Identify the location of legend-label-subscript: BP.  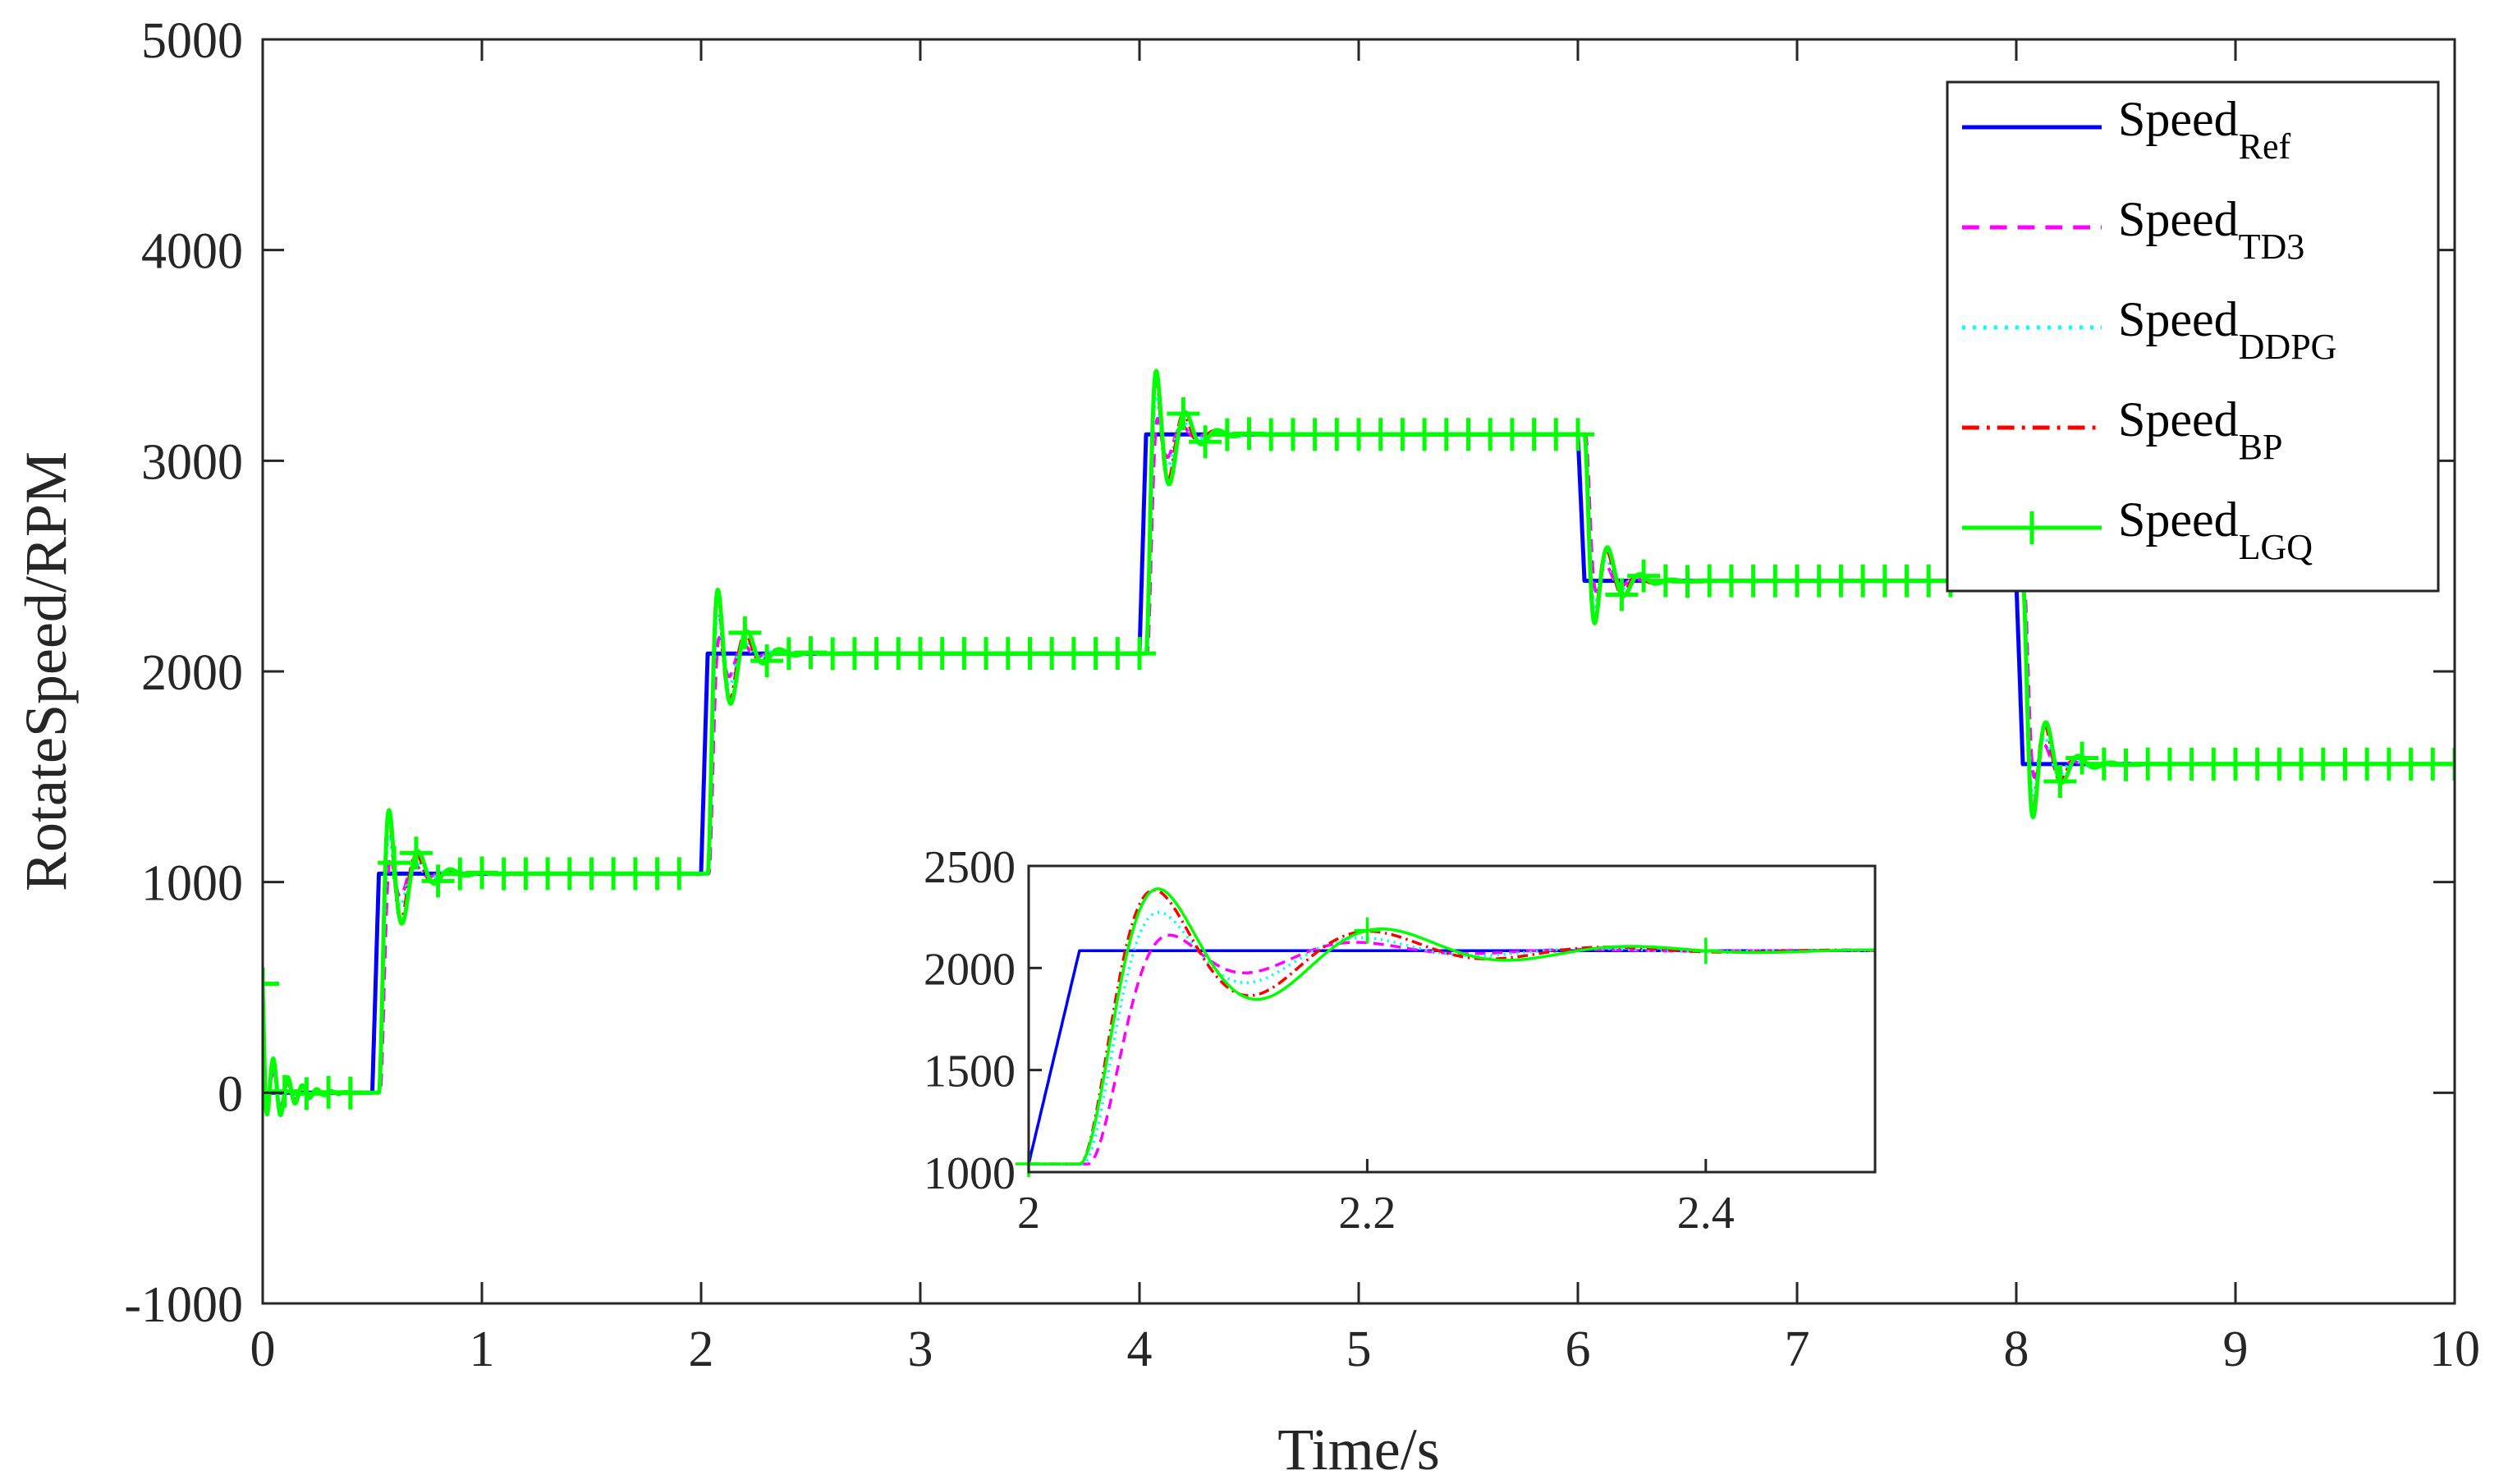
(2261, 447).